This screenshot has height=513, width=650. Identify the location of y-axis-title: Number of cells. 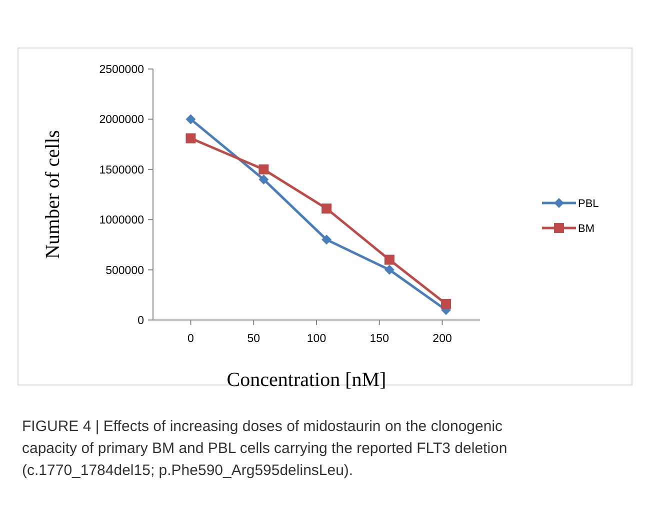
(53, 194).